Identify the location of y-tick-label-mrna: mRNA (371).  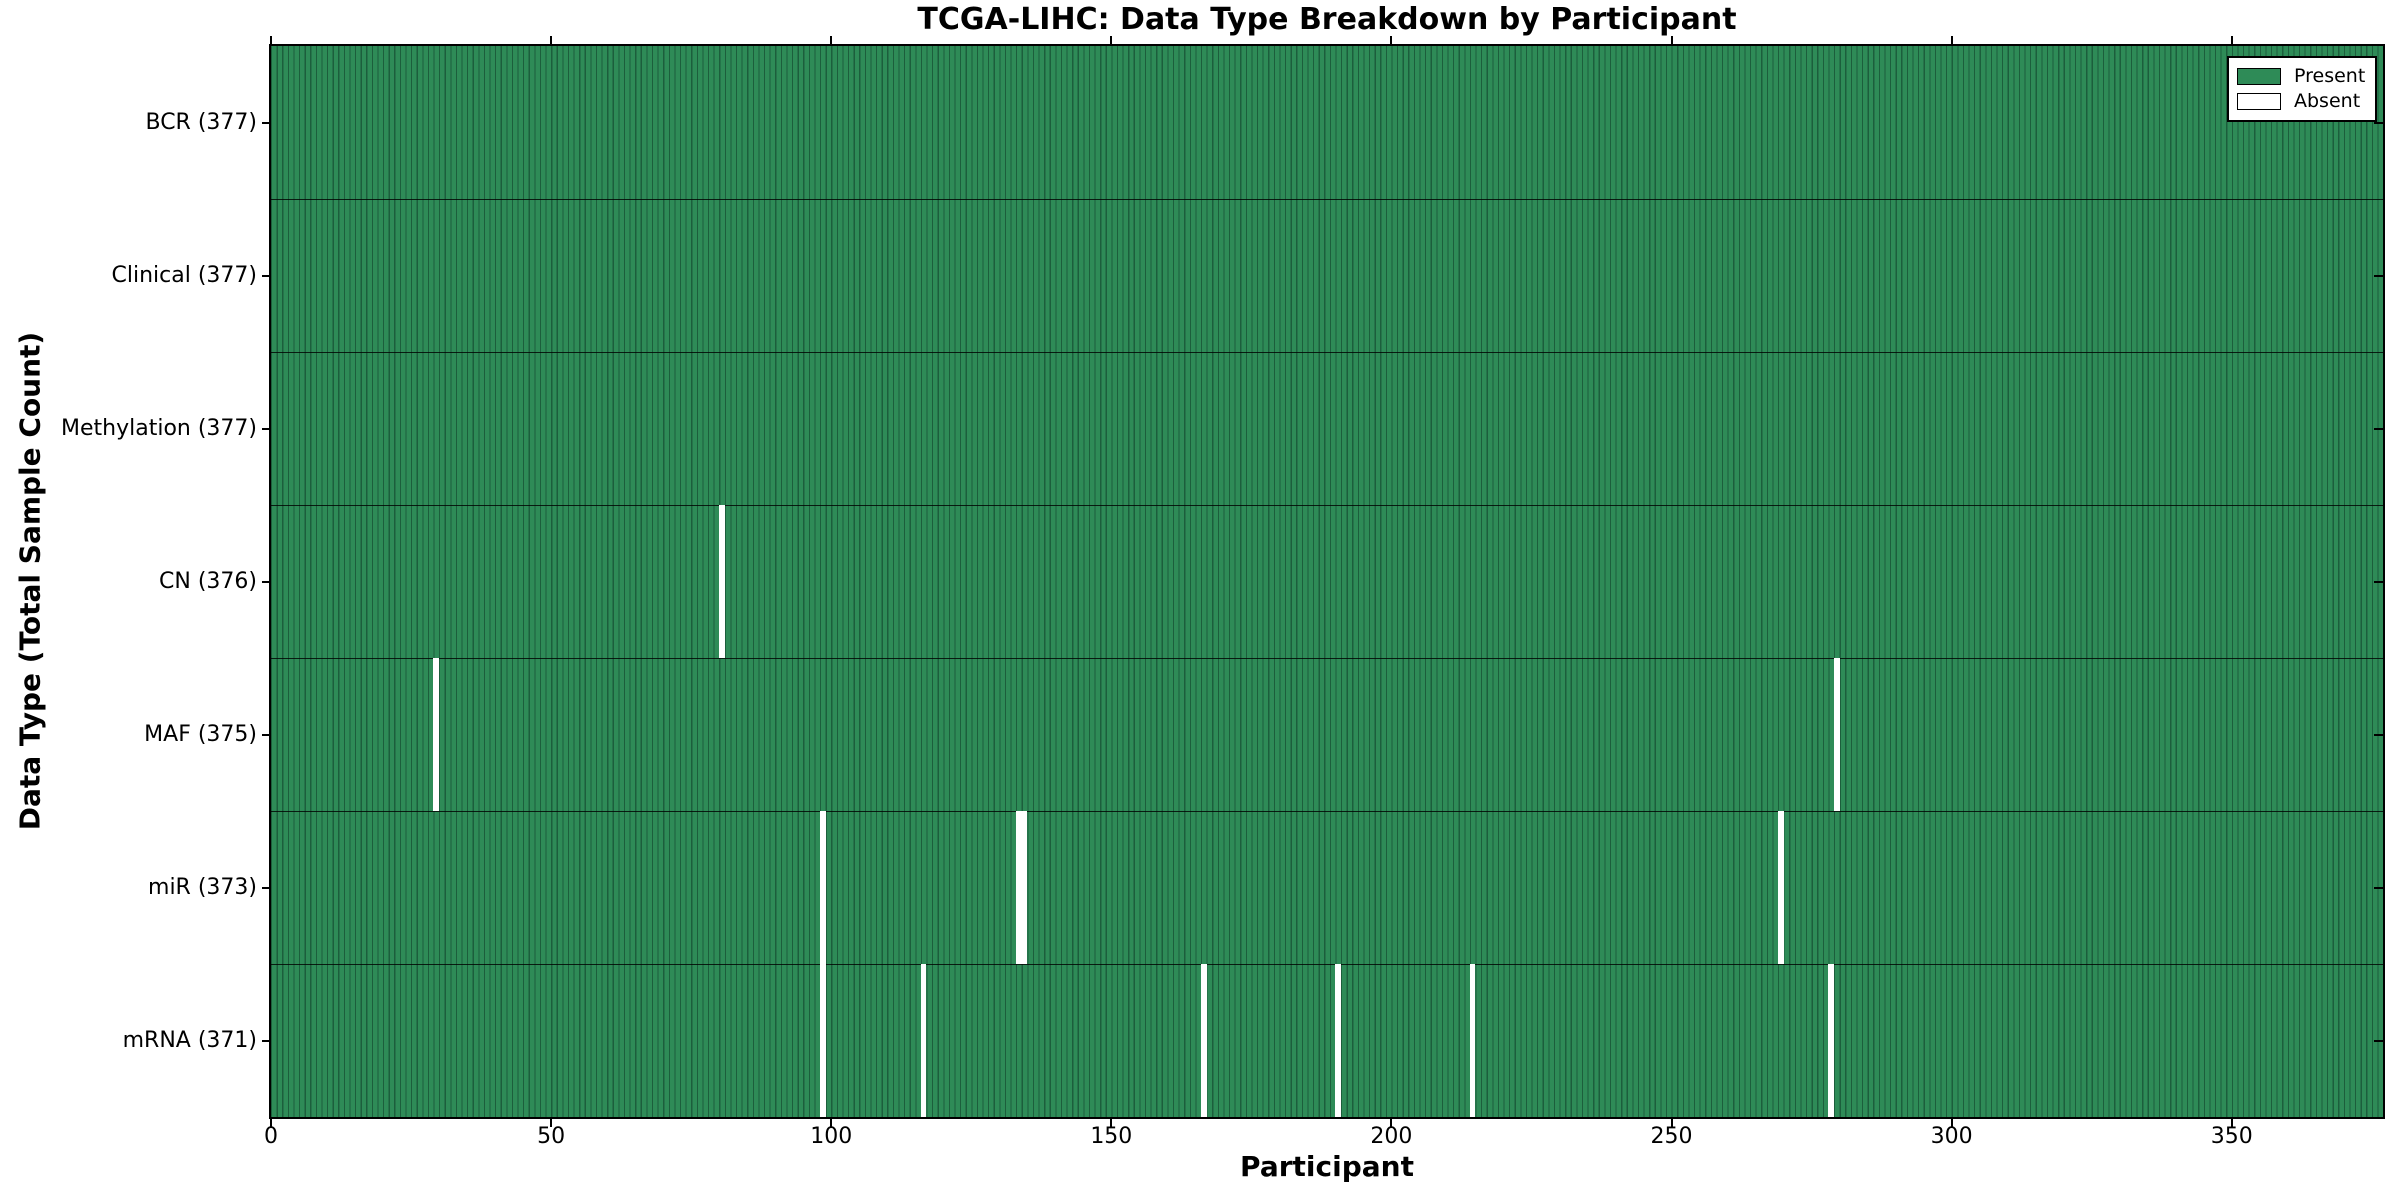
(189, 1040).